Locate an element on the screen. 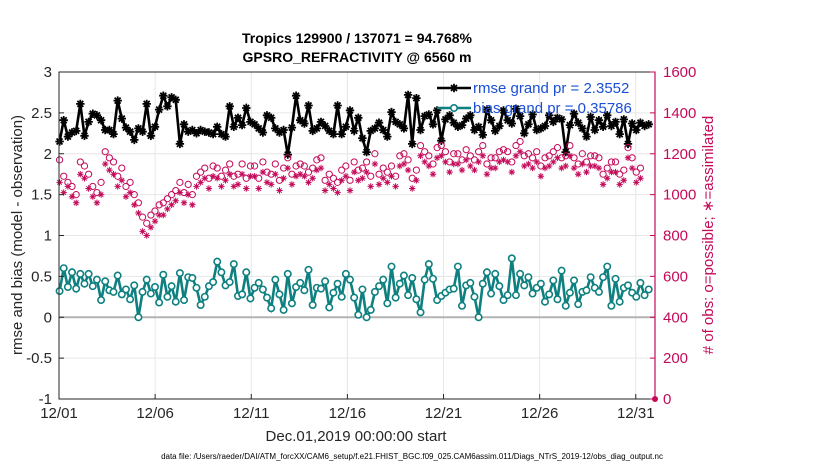 This screenshot has height=470, width=830. y-tick-label: 2 is located at coordinates (48, 154).